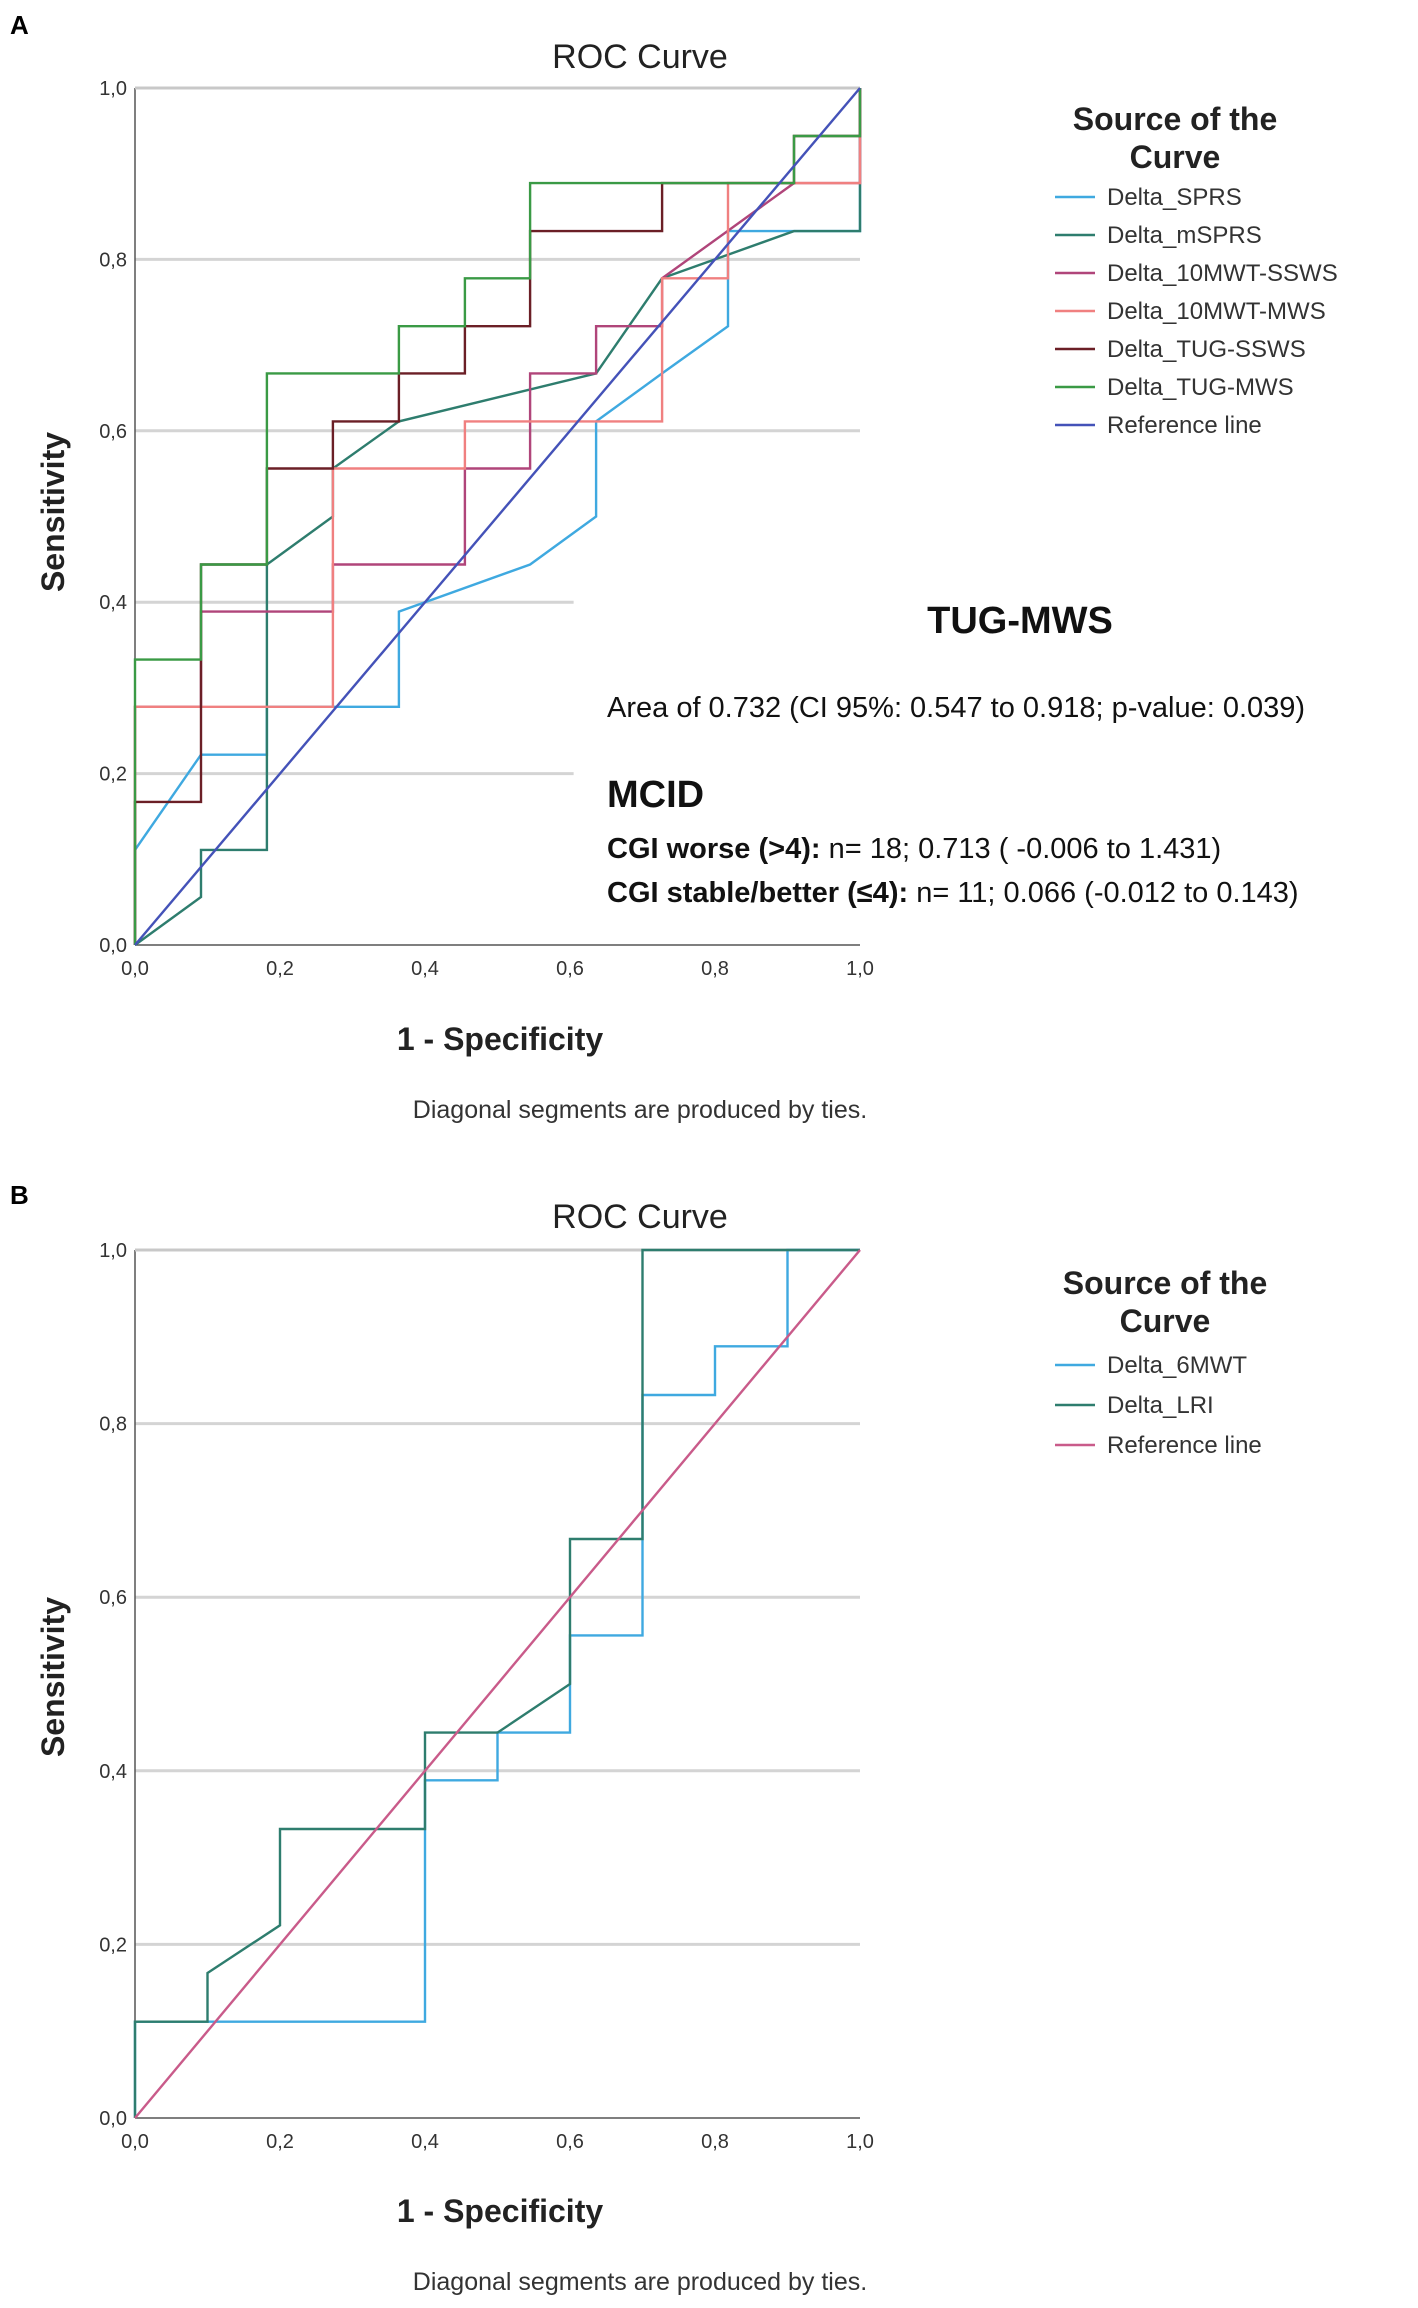  I want to click on legend-title-line1-b: Source of the, so click(1165, 1283).